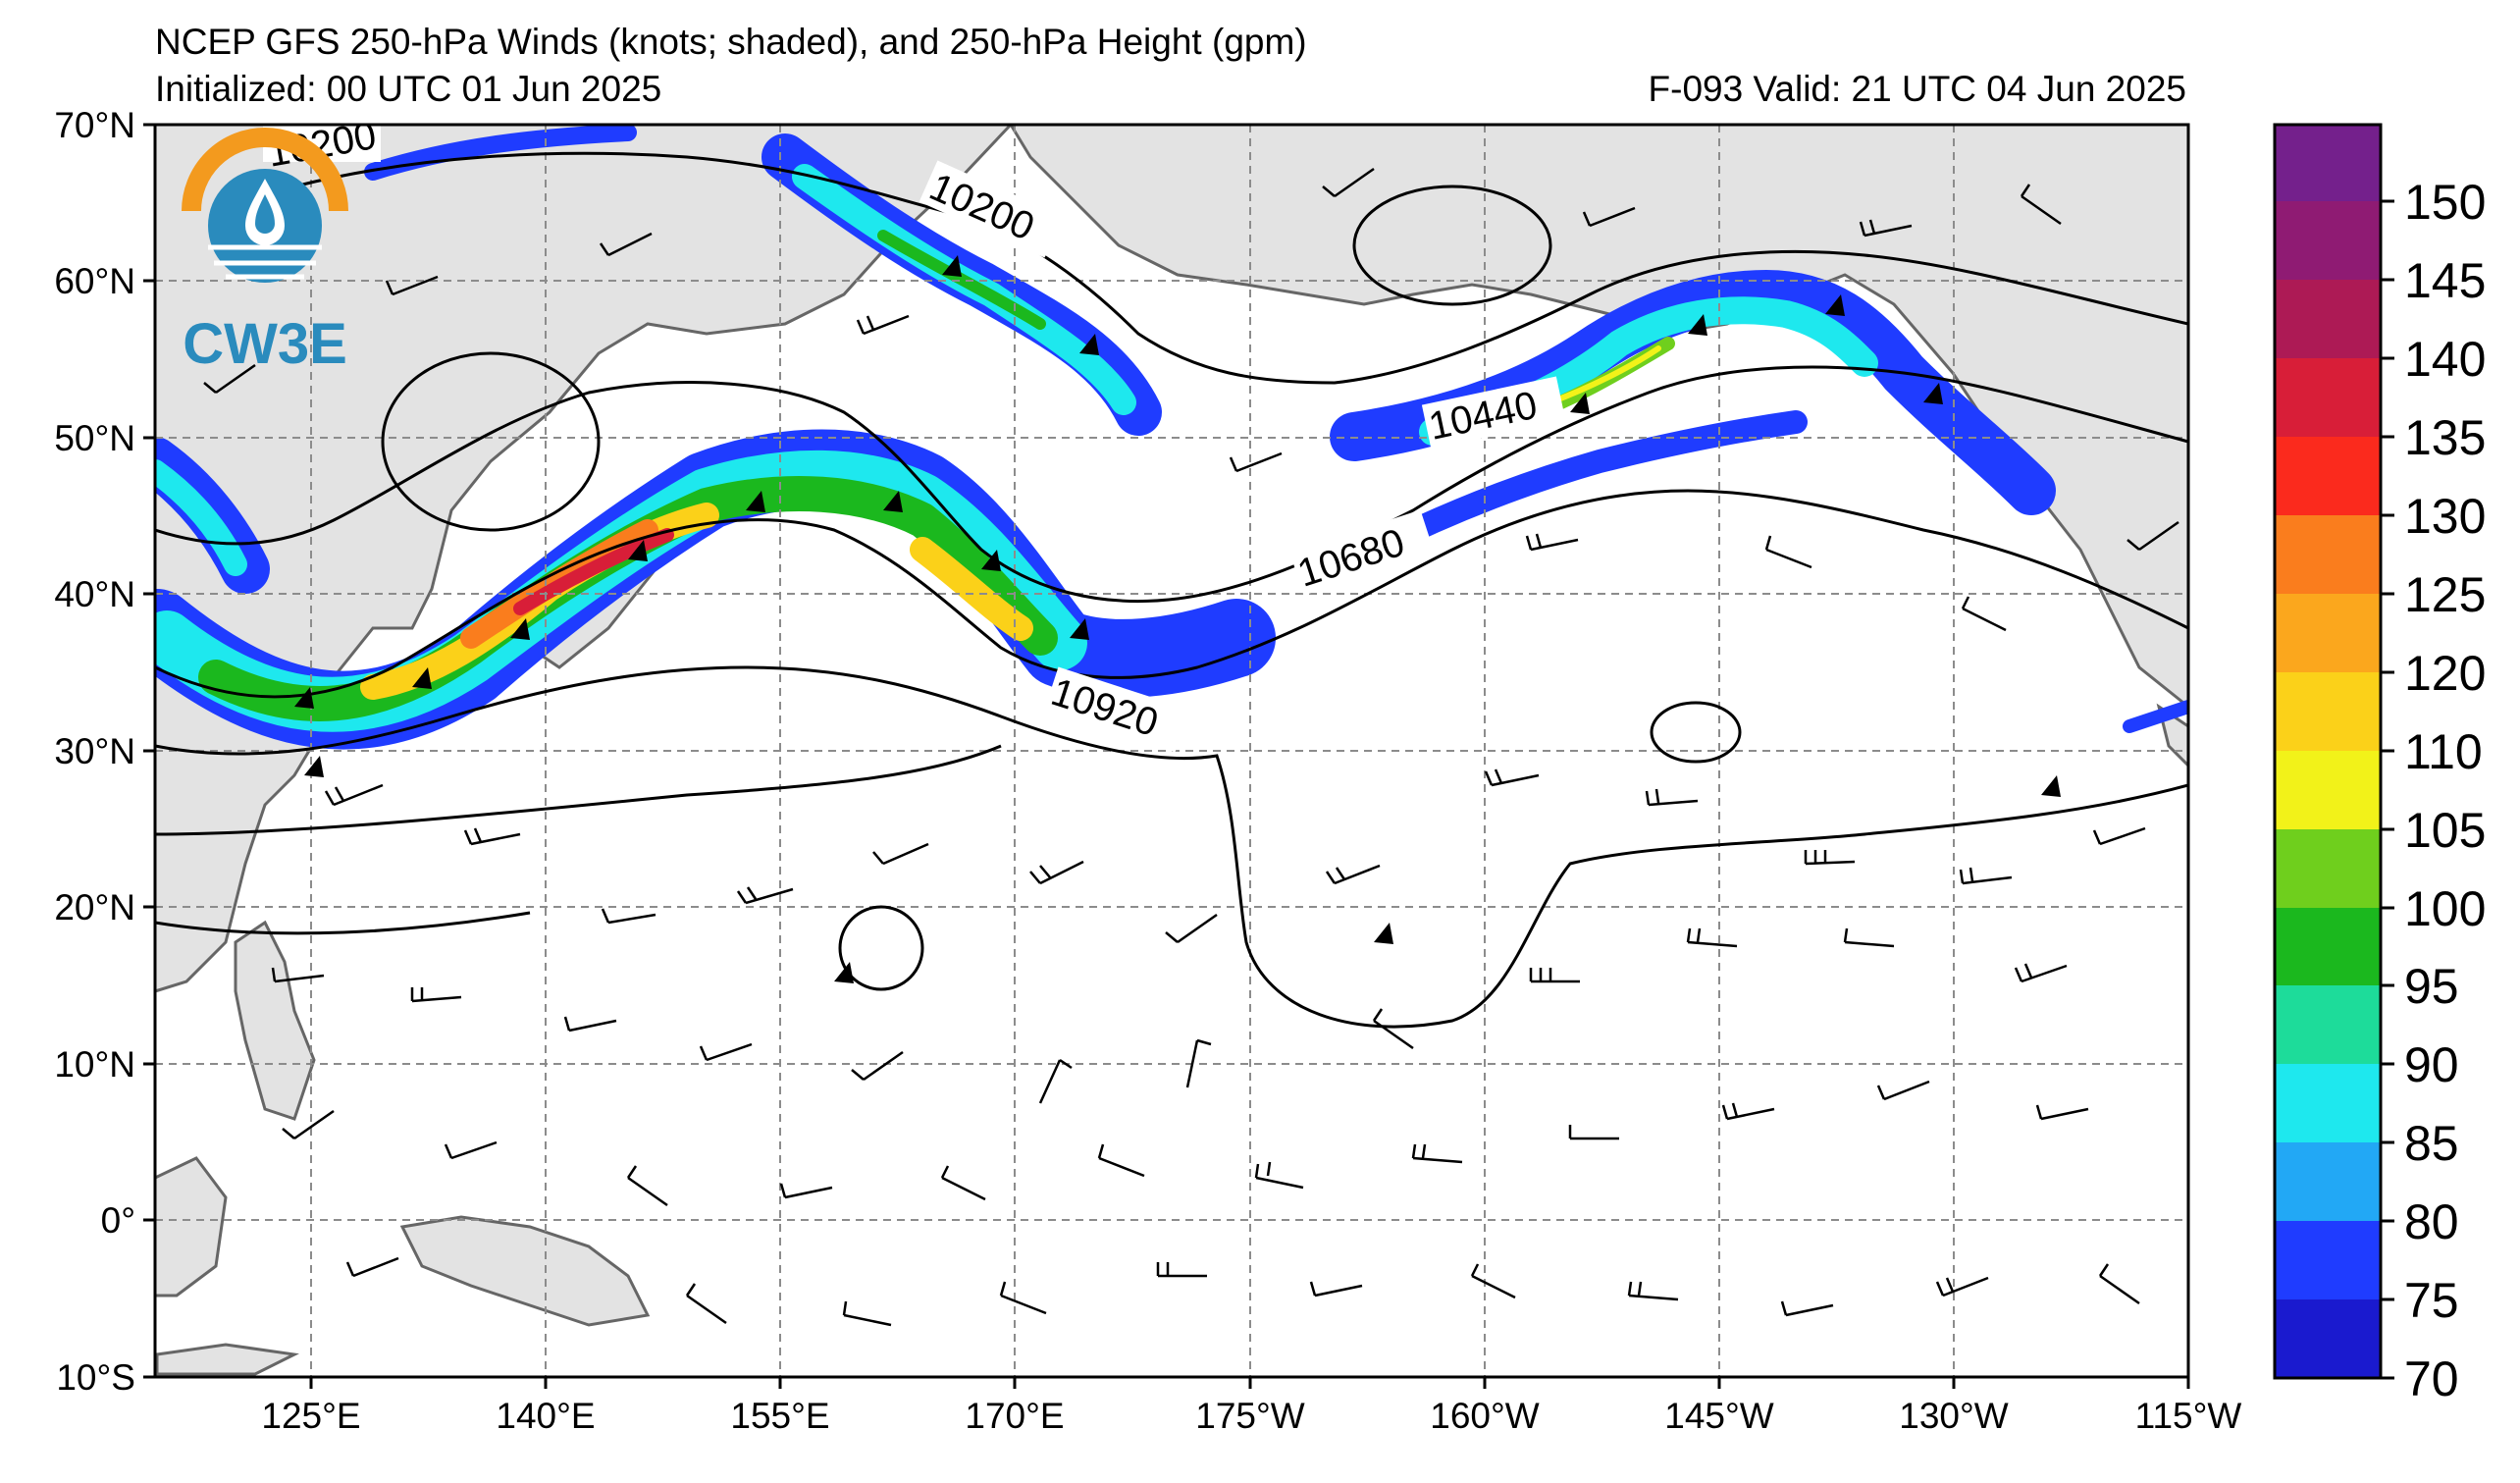 This screenshot has height=1483, width=2520. What do you see at coordinates (545, 1416) in the screenshot?
I see `lon-label-140e: 140°E` at bounding box center [545, 1416].